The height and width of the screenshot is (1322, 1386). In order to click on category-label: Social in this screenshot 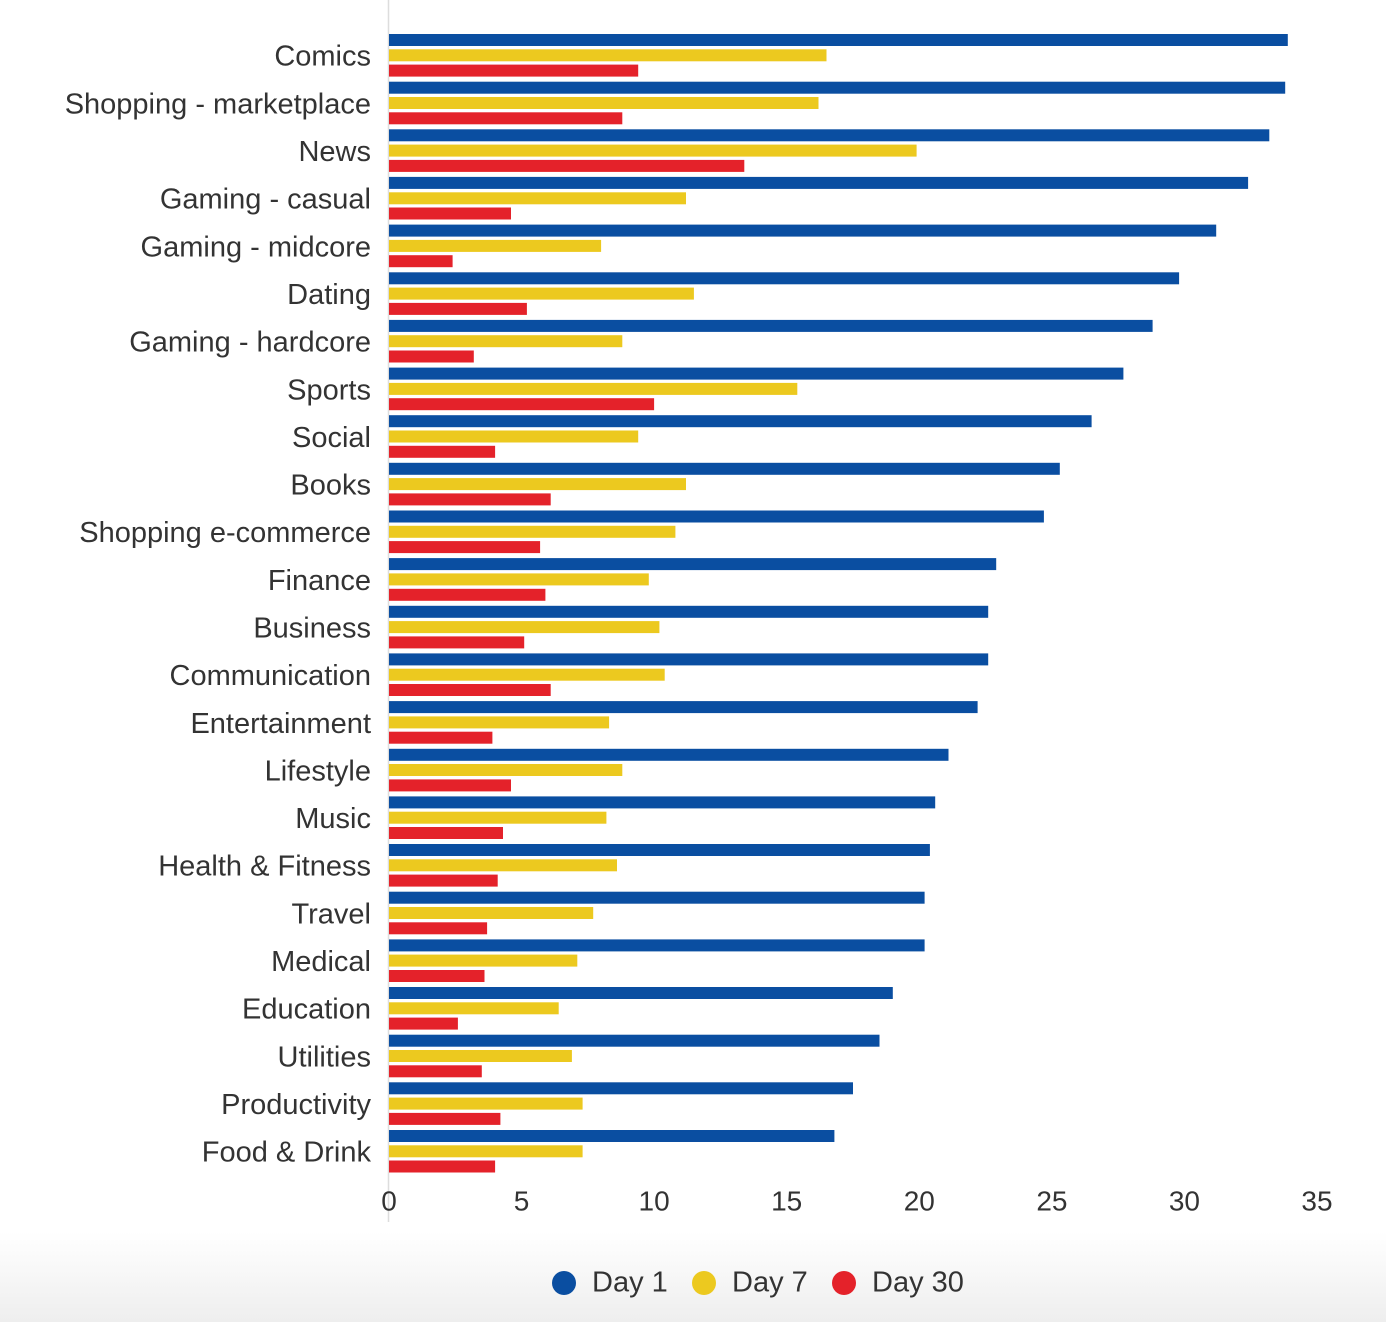, I will do `click(331, 438)`.